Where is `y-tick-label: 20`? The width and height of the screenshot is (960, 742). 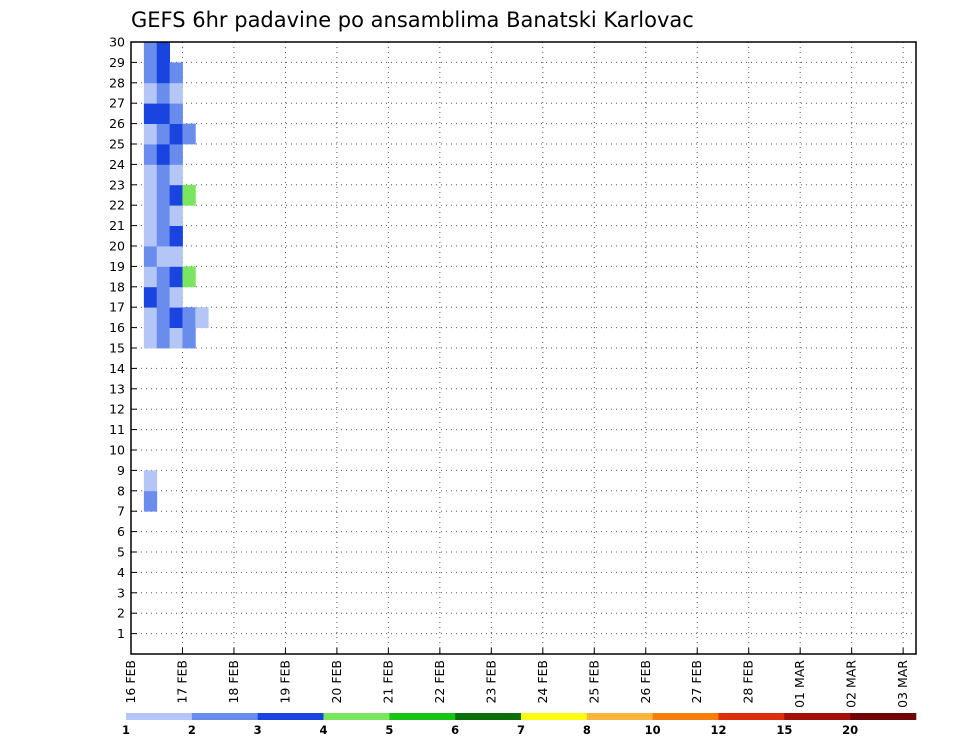
y-tick-label: 20 is located at coordinates (117, 246).